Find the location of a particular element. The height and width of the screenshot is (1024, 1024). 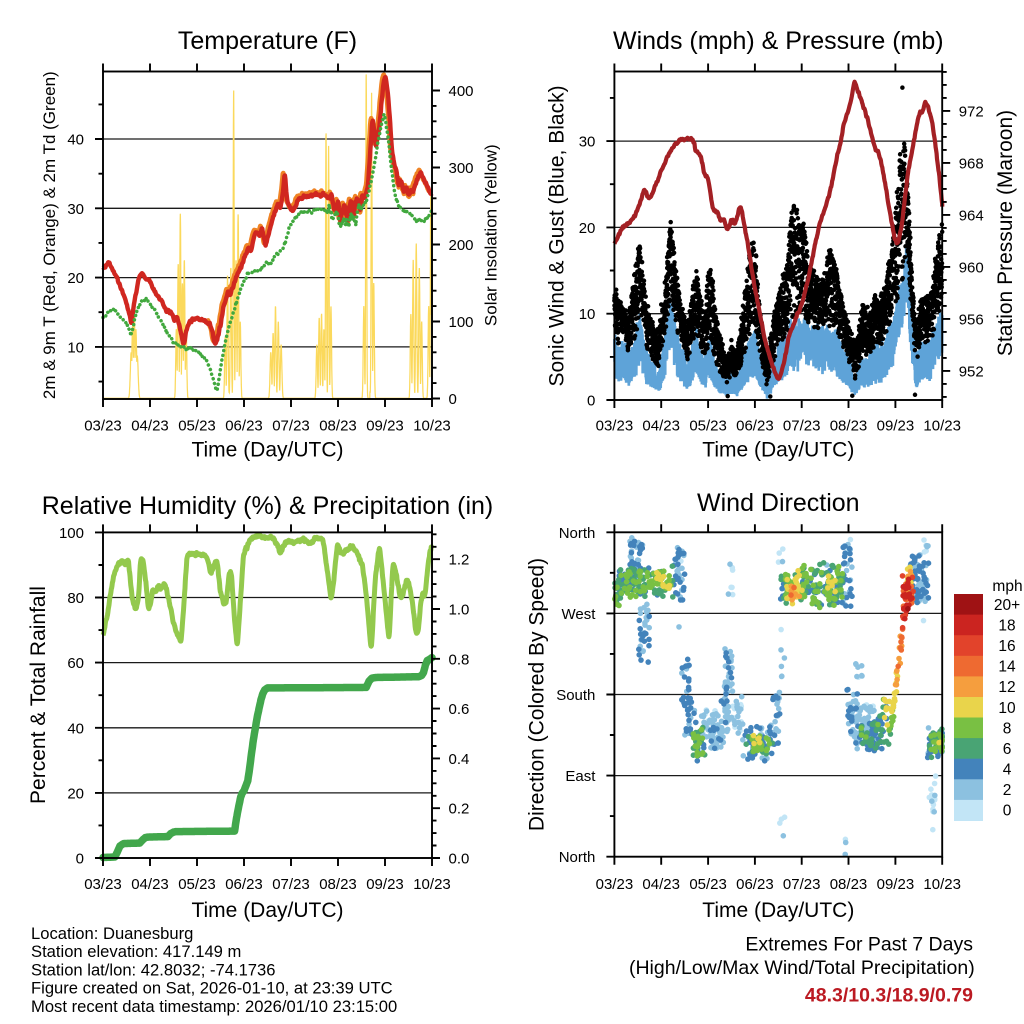

svg-text: West is located at coordinates (578, 614).